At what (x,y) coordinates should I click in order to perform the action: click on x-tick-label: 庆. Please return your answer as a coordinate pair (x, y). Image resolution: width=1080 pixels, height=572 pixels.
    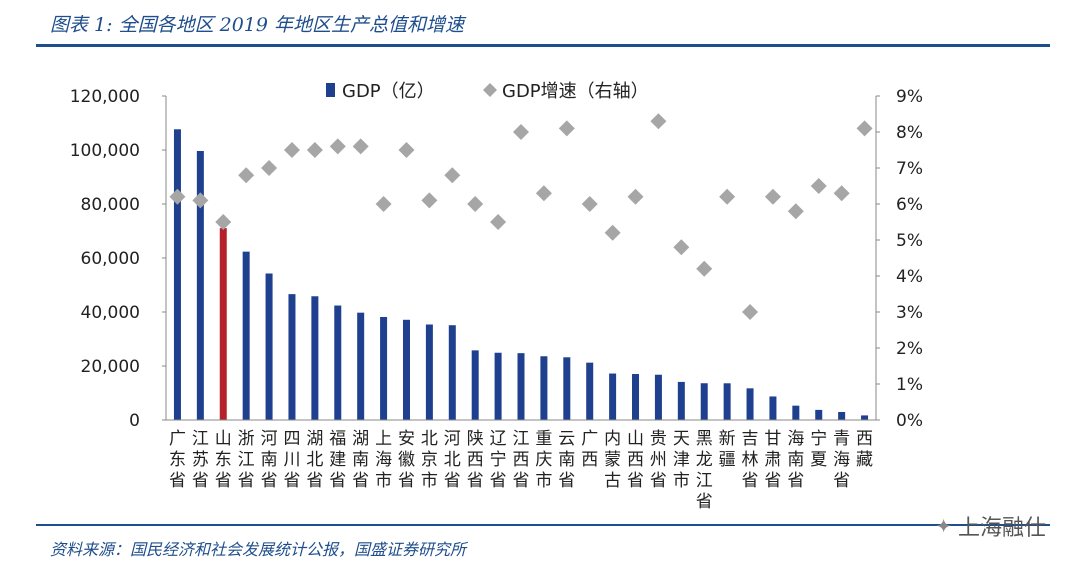
    Looking at the image, I should click on (543, 460).